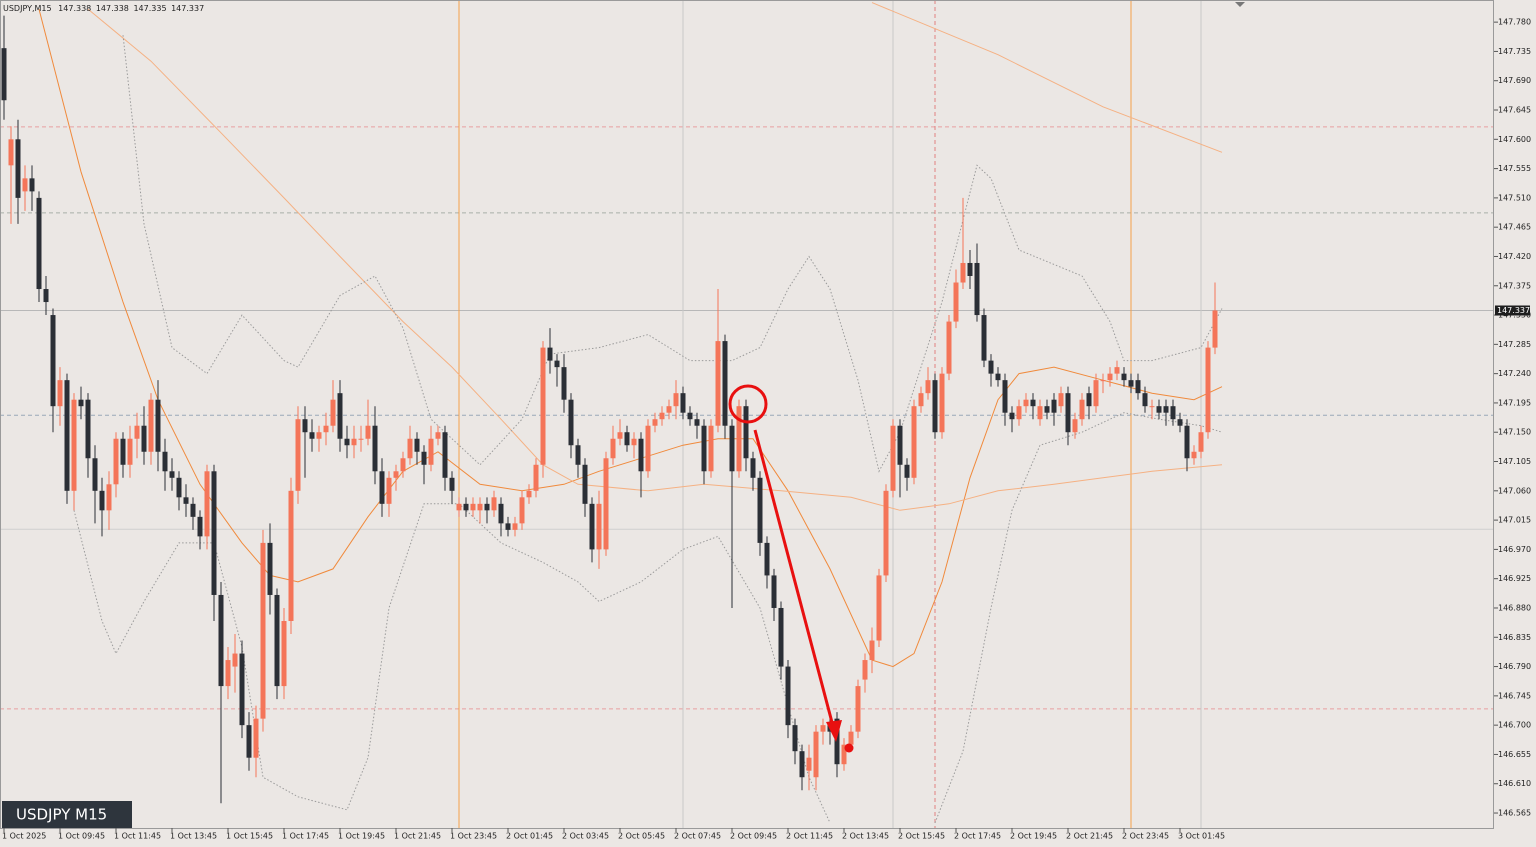  What do you see at coordinates (529, 836) in the screenshot?
I see `x-tick-label: 2 Oct 01:45` at bounding box center [529, 836].